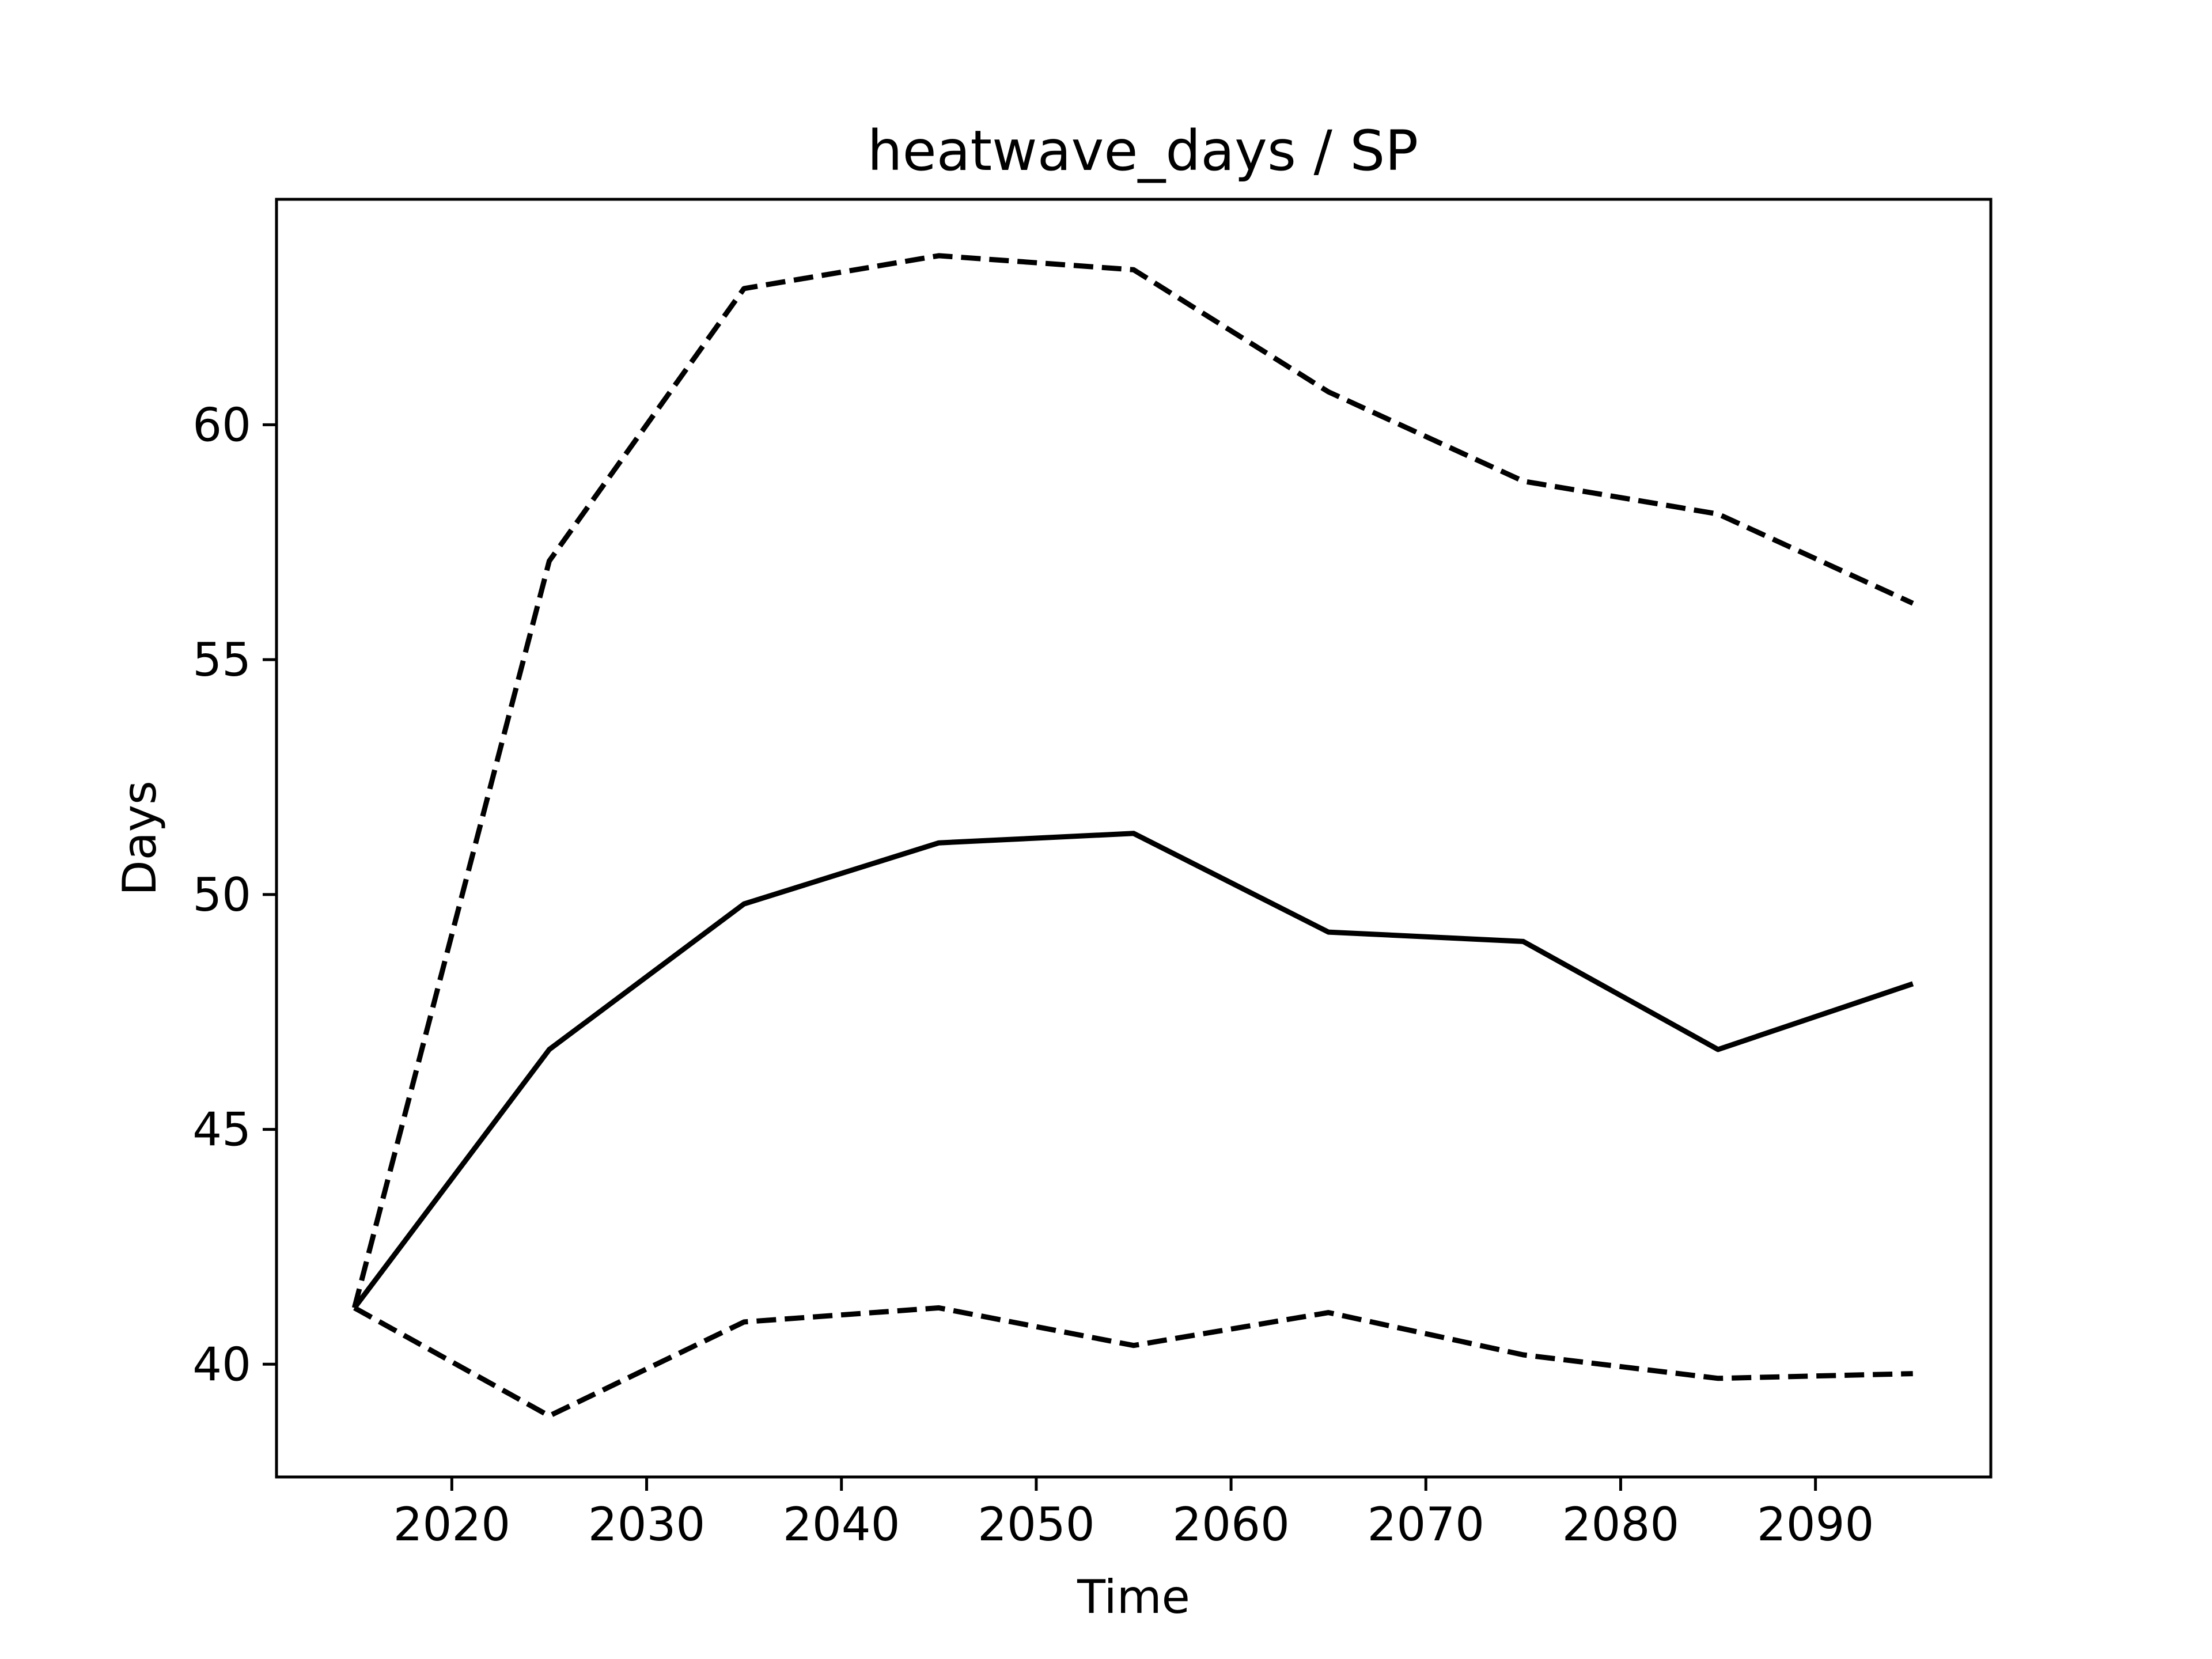 The height and width of the screenshot is (1659, 2212). What do you see at coordinates (1815, 1524) in the screenshot?
I see `x-tick-label: 2090` at bounding box center [1815, 1524].